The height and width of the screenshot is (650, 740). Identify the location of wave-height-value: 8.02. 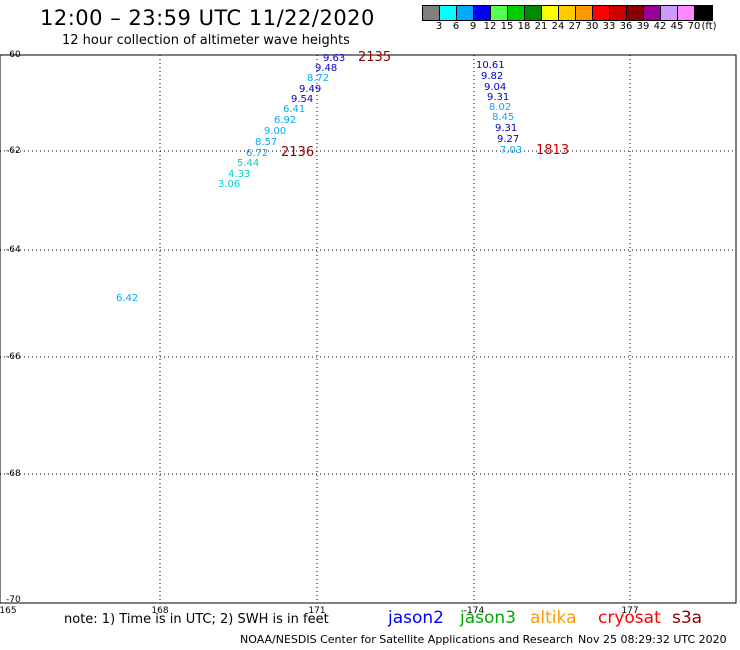
(500, 107).